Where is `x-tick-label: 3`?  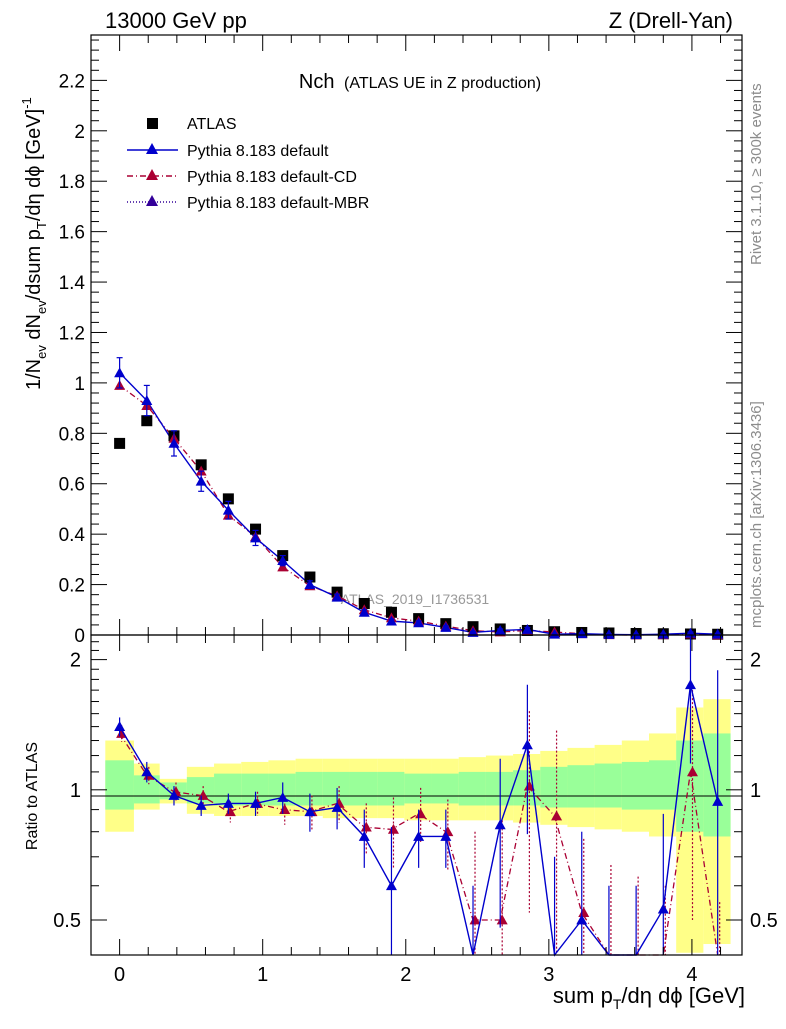 x-tick-label: 3 is located at coordinates (548, 975).